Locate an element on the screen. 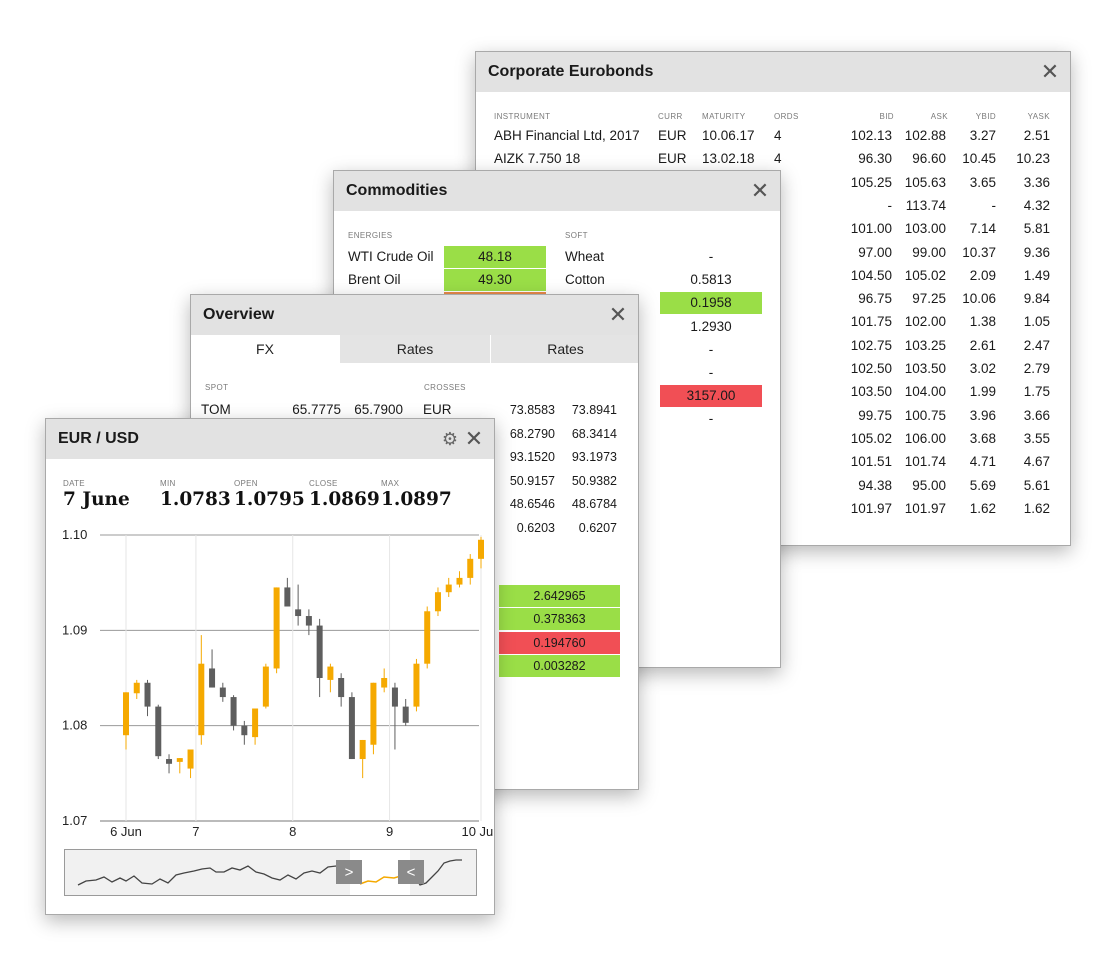 The image size is (1118, 960). navigator-line is located at coordinates (214, 875).